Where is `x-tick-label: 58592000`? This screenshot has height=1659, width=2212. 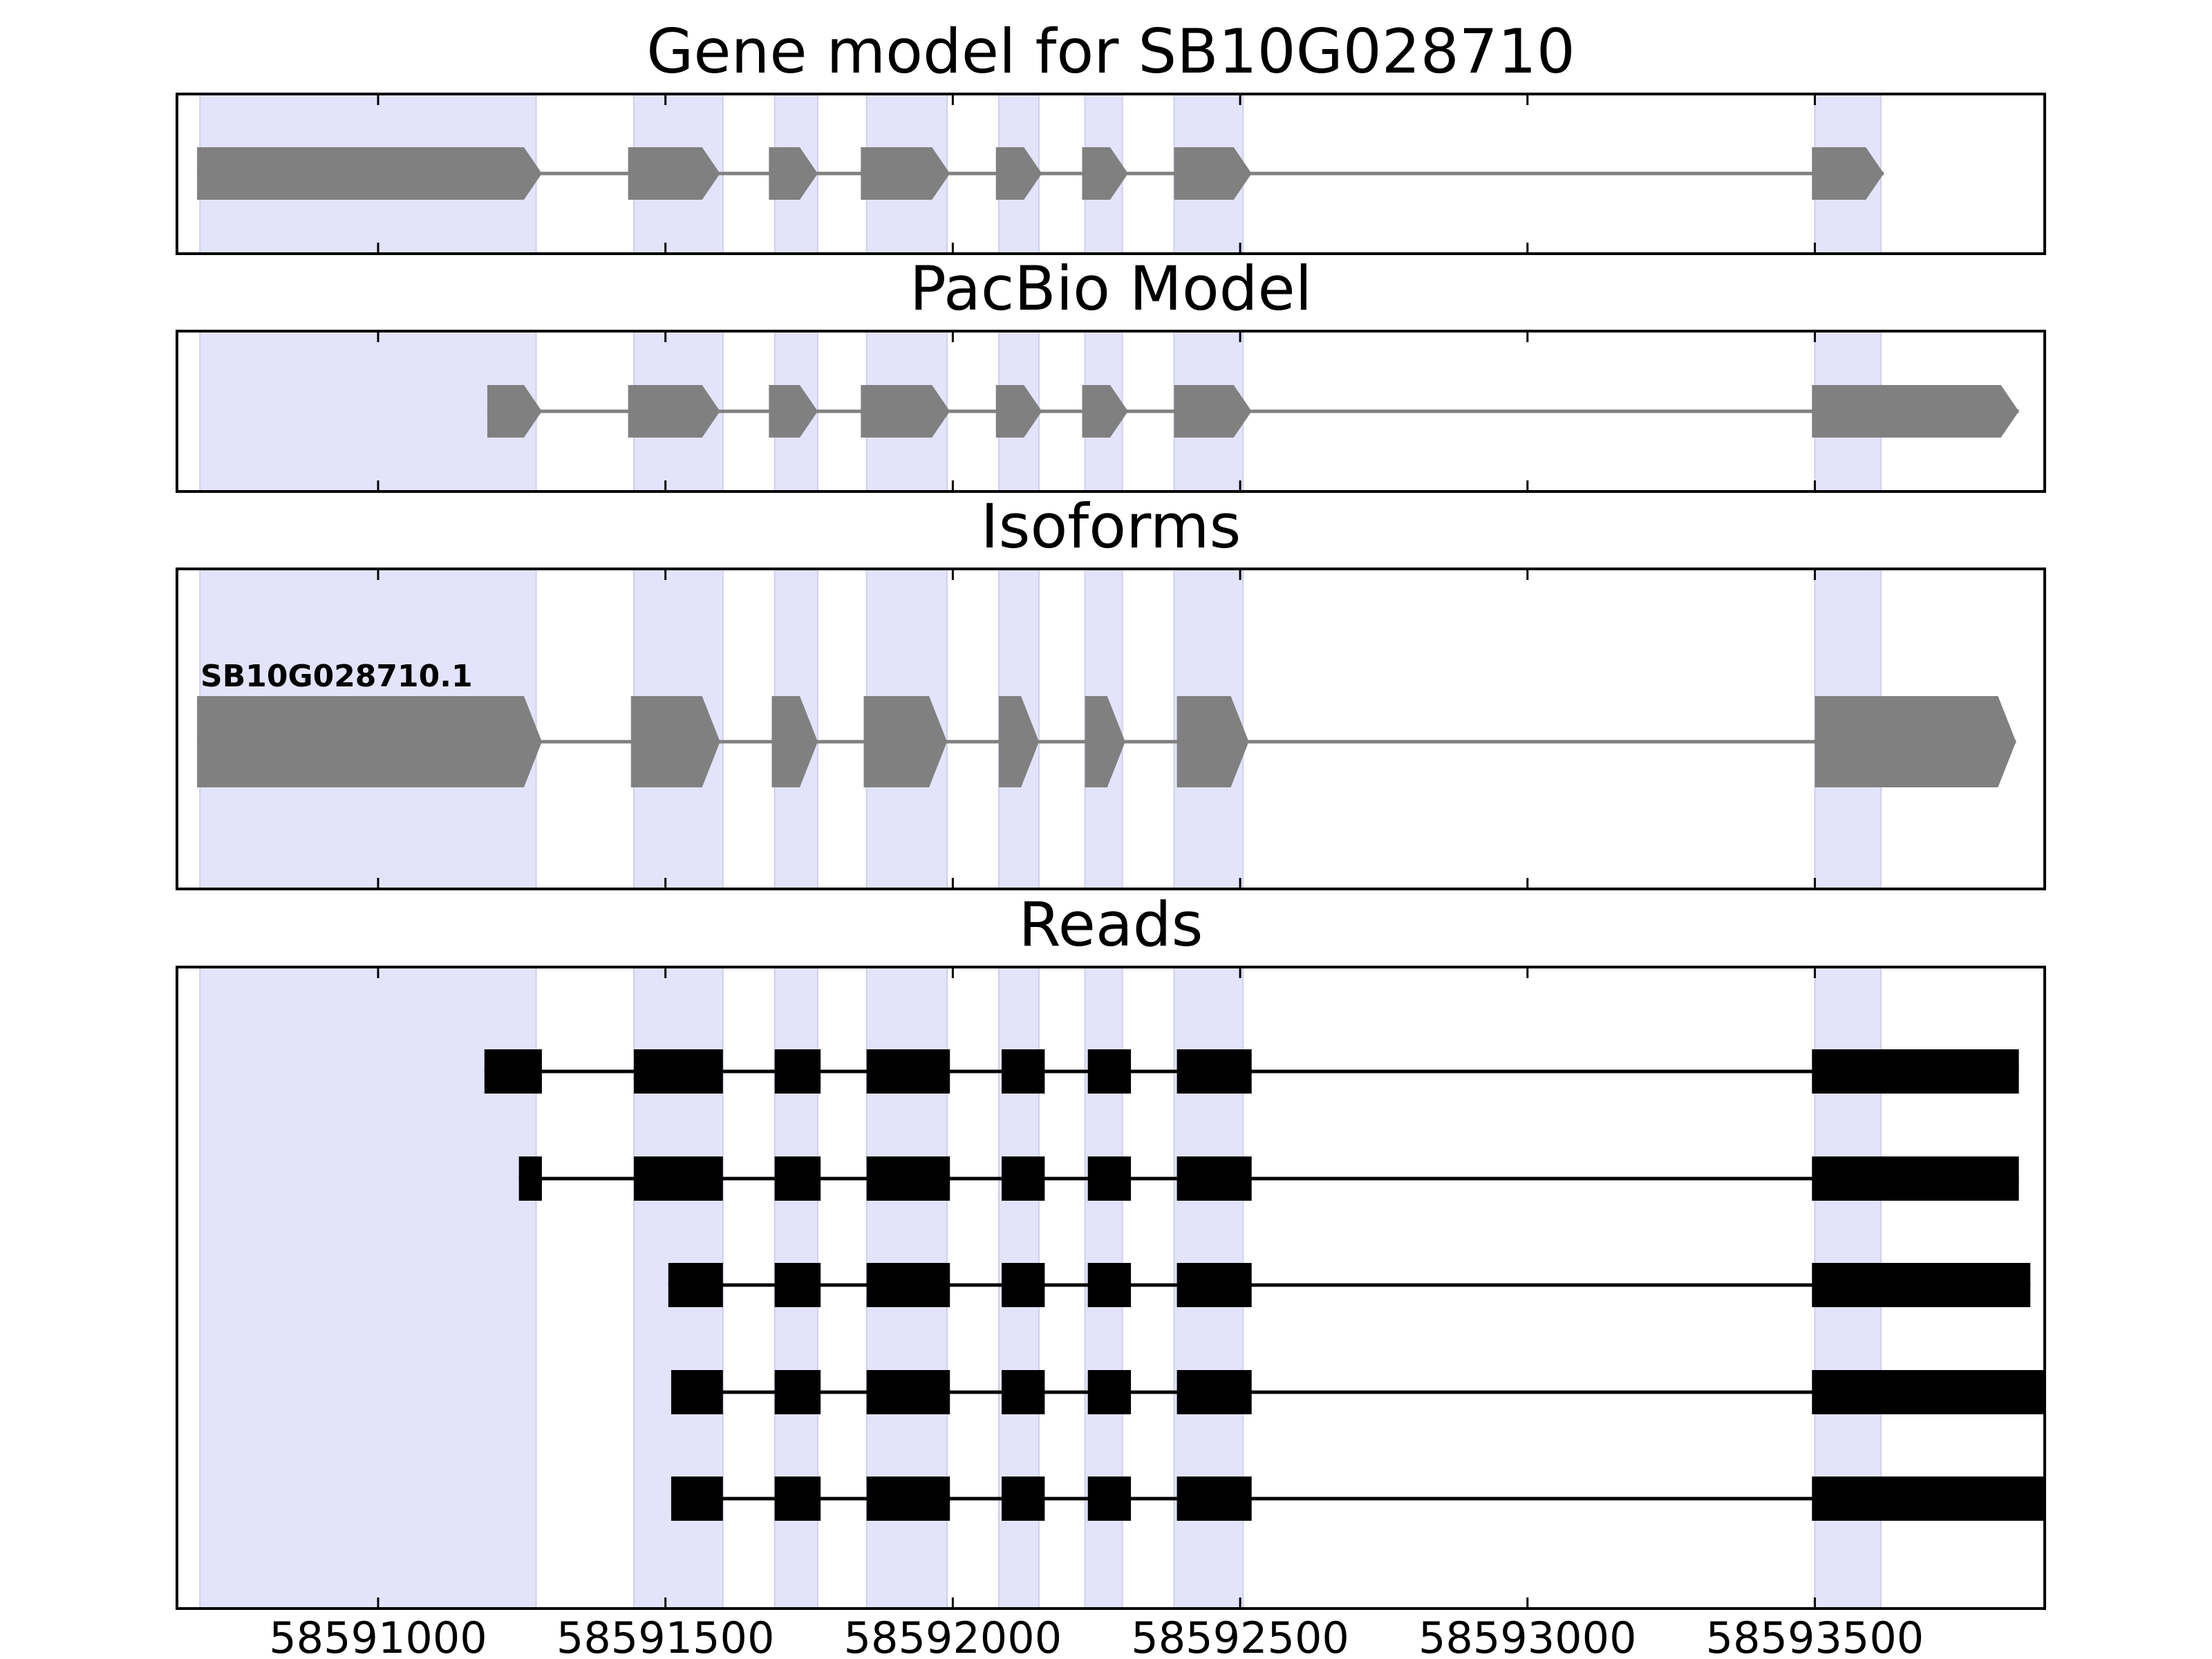
x-tick-label: 58592000 is located at coordinates (953, 1636).